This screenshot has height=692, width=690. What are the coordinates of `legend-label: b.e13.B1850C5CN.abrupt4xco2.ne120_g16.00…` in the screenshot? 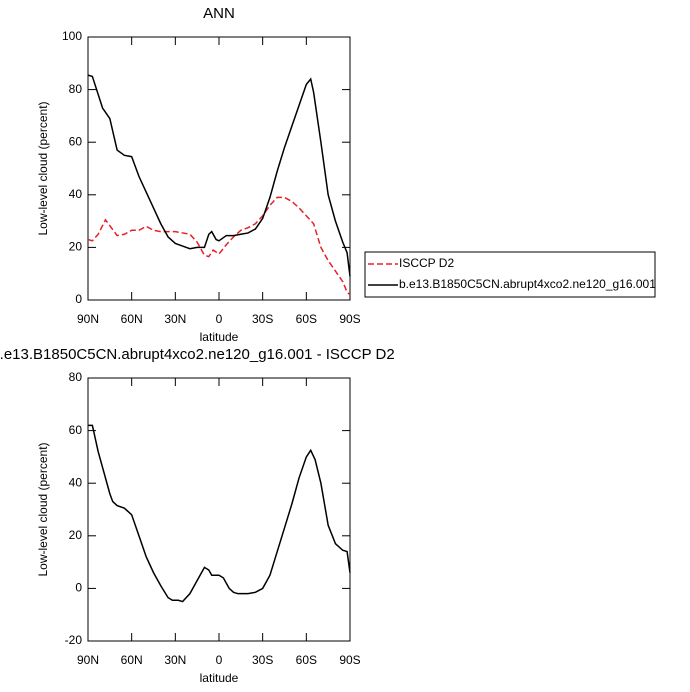 It's located at (527, 284).